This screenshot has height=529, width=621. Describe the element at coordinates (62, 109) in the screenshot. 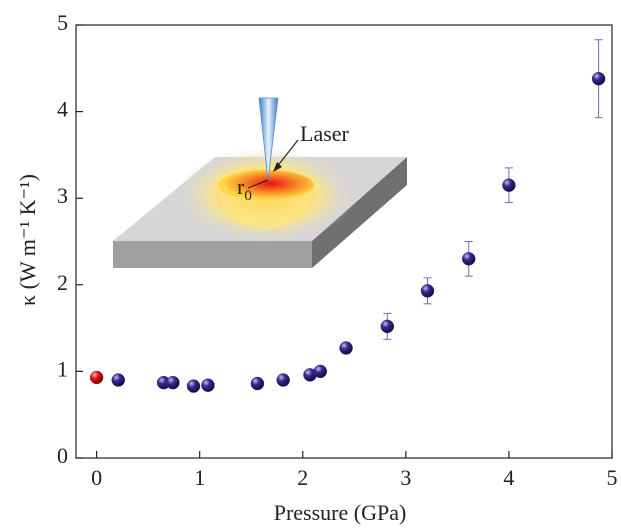

I see `y-tick-label: 4` at that location.